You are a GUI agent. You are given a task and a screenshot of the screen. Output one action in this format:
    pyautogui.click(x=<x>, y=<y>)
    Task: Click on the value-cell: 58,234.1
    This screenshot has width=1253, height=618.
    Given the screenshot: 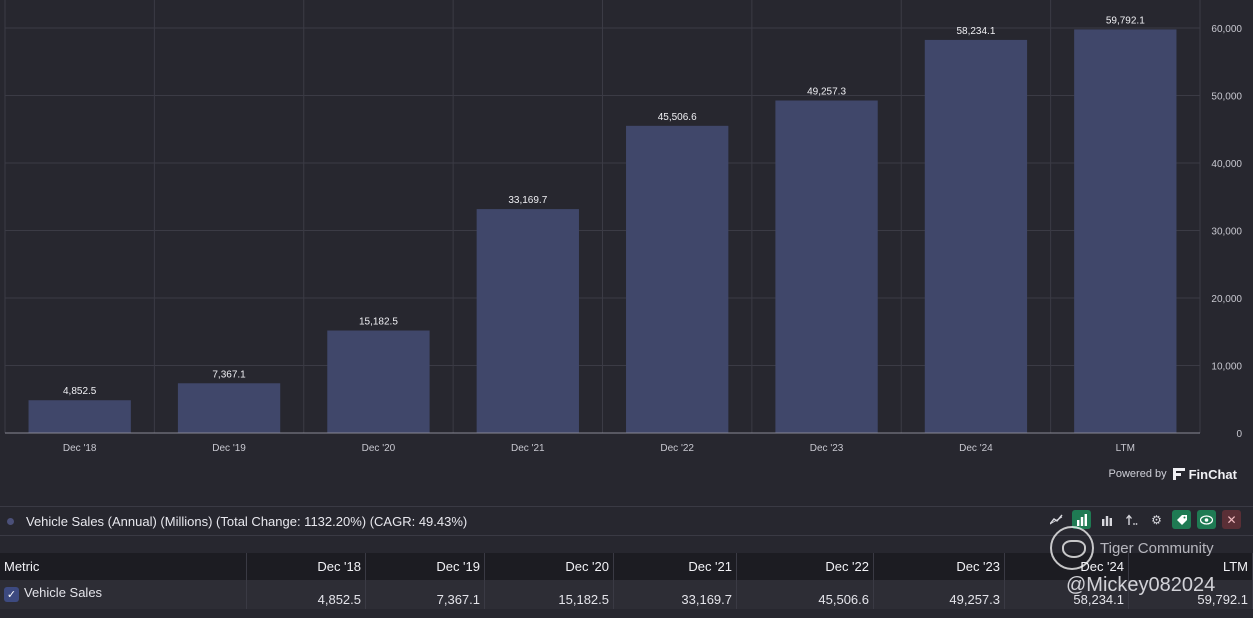 What is the action you would take?
    pyautogui.click(x=1066, y=594)
    